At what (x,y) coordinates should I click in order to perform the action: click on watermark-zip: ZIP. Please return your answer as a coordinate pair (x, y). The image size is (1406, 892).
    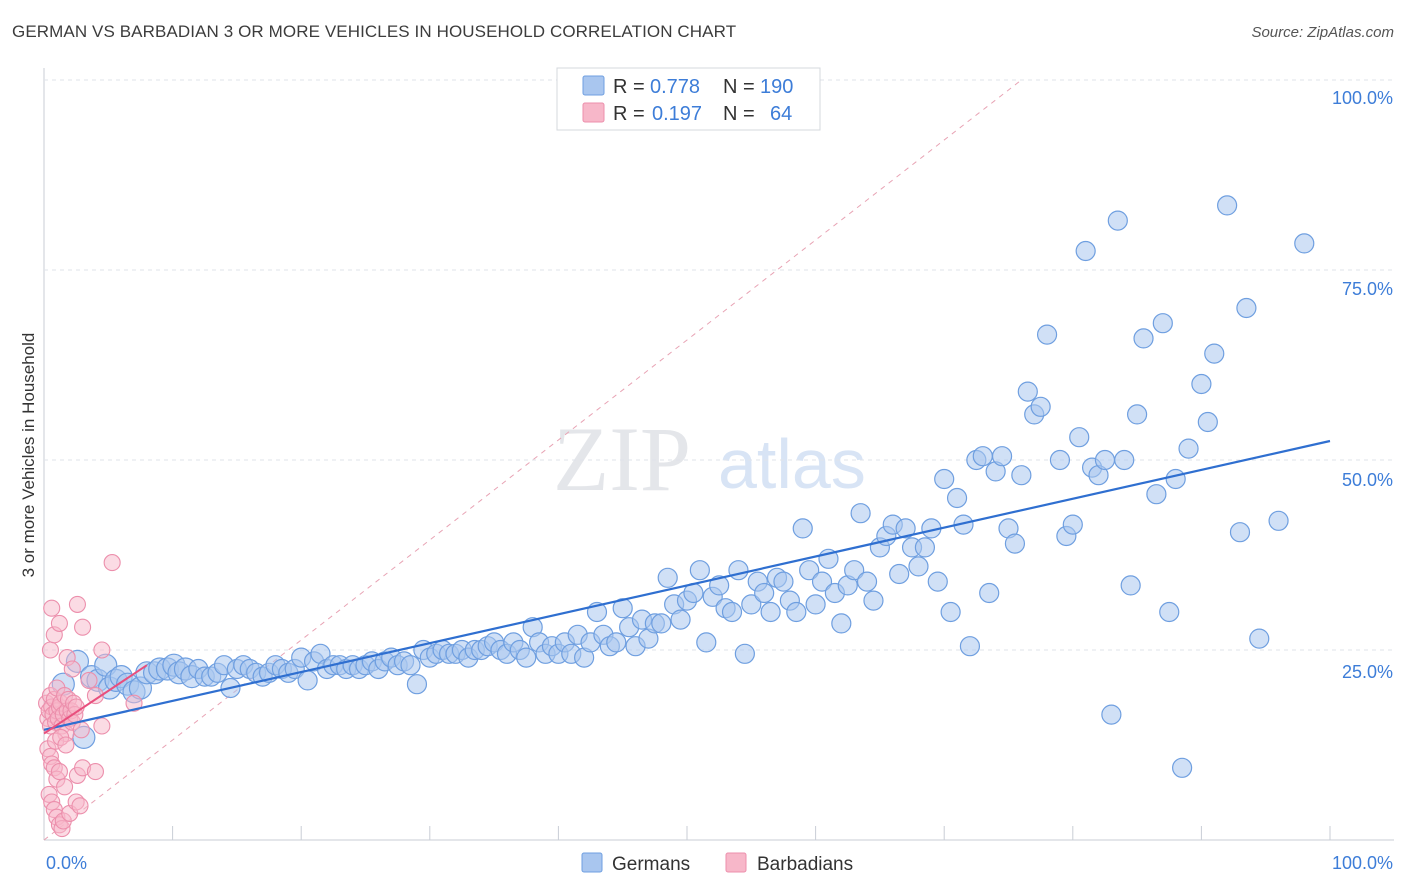
    Looking at the image, I should click on (622, 459).